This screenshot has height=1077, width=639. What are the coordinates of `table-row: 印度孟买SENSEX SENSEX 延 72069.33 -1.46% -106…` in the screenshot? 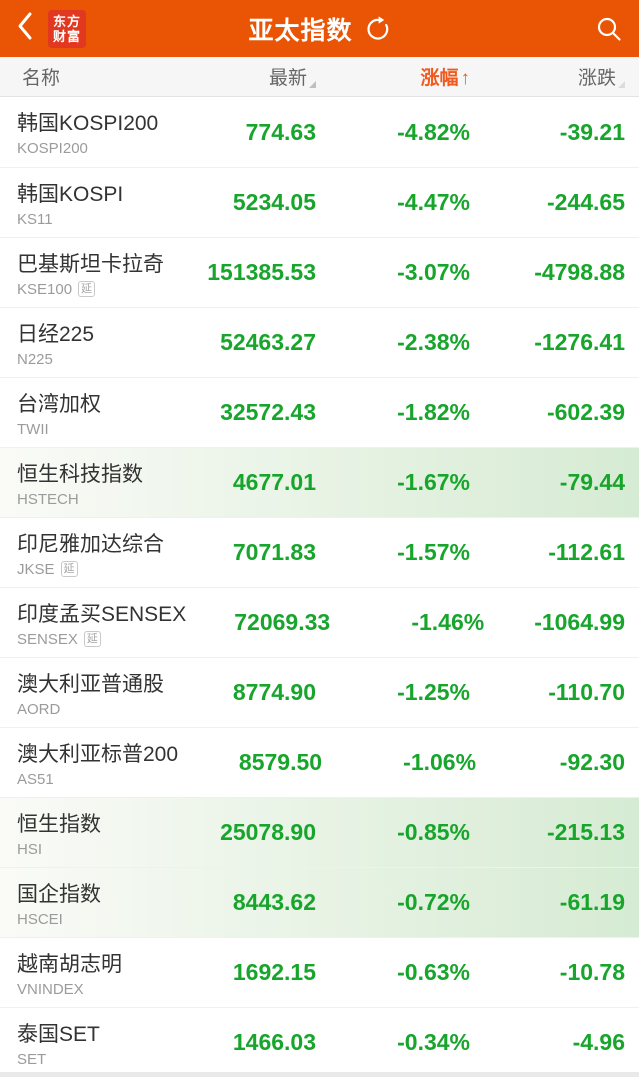 It's located at (319, 622).